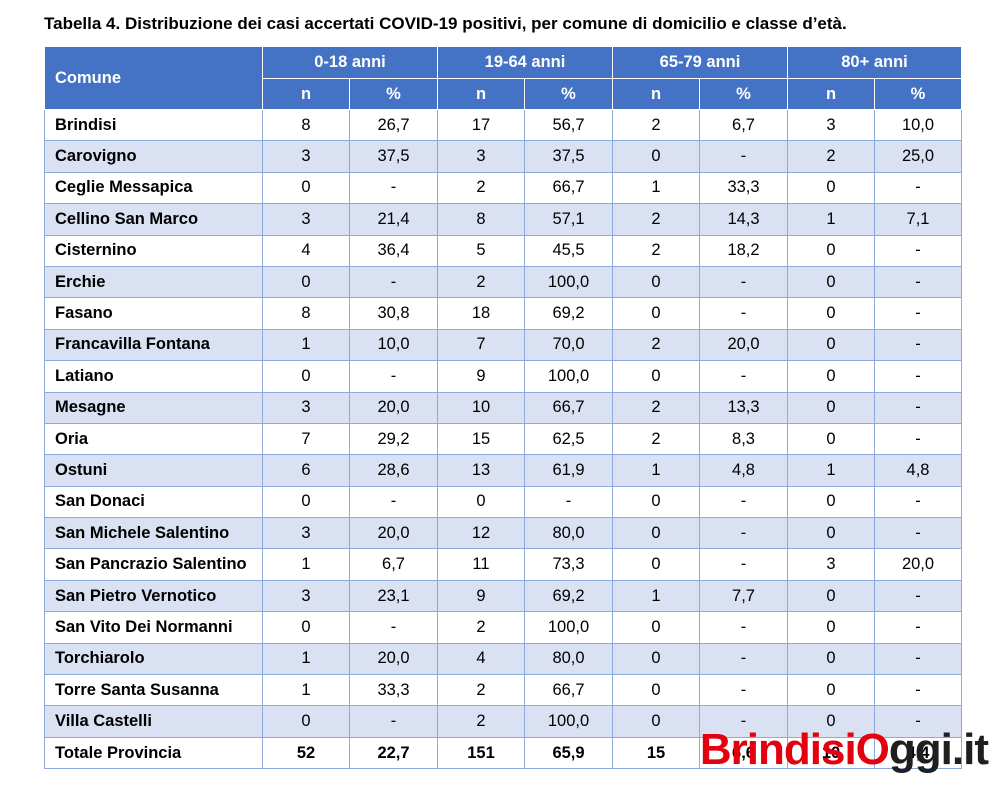 The width and height of the screenshot is (1008, 799). What do you see at coordinates (350, 62) in the screenshot?
I see `header-group-0-18: 0-18 anni` at bounding box center [350, 62].